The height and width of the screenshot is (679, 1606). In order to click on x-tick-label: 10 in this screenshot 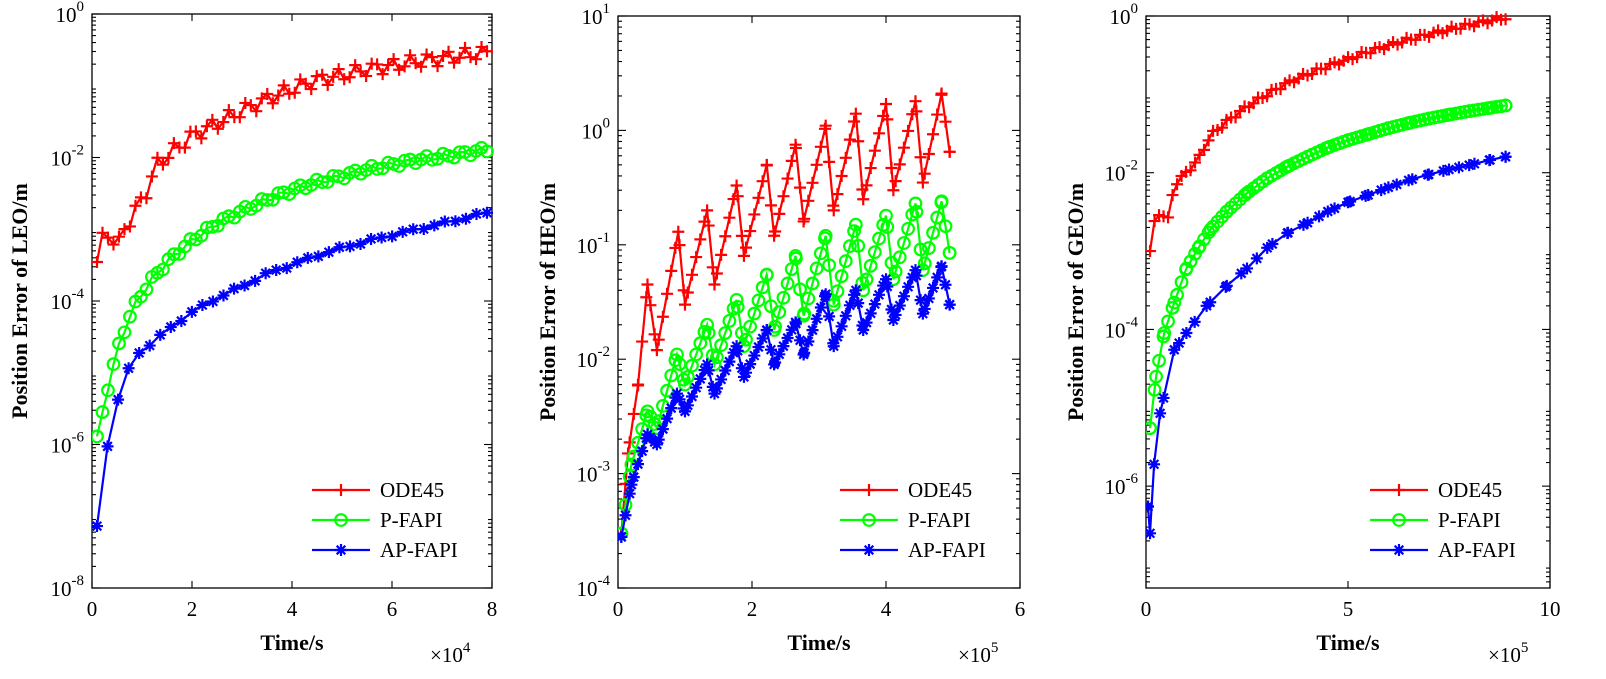, I will do `click(1550, 609)`.